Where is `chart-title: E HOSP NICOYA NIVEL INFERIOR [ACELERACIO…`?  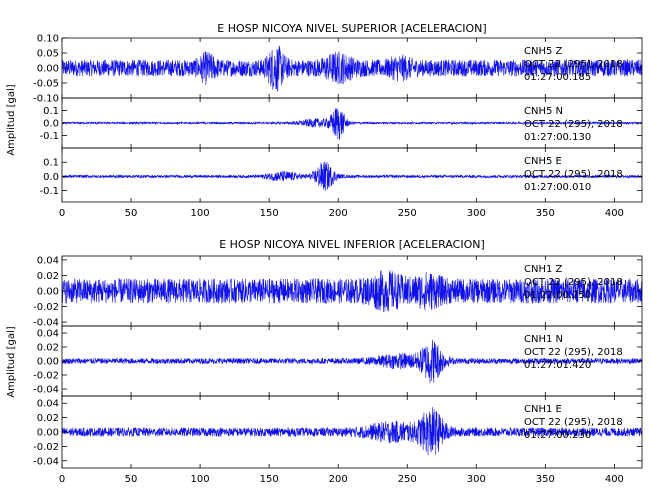
chart-title: E HOSP NICOYA NIVEL INFERIOR [ACELERACIO… is located at coordinates (352, 244).